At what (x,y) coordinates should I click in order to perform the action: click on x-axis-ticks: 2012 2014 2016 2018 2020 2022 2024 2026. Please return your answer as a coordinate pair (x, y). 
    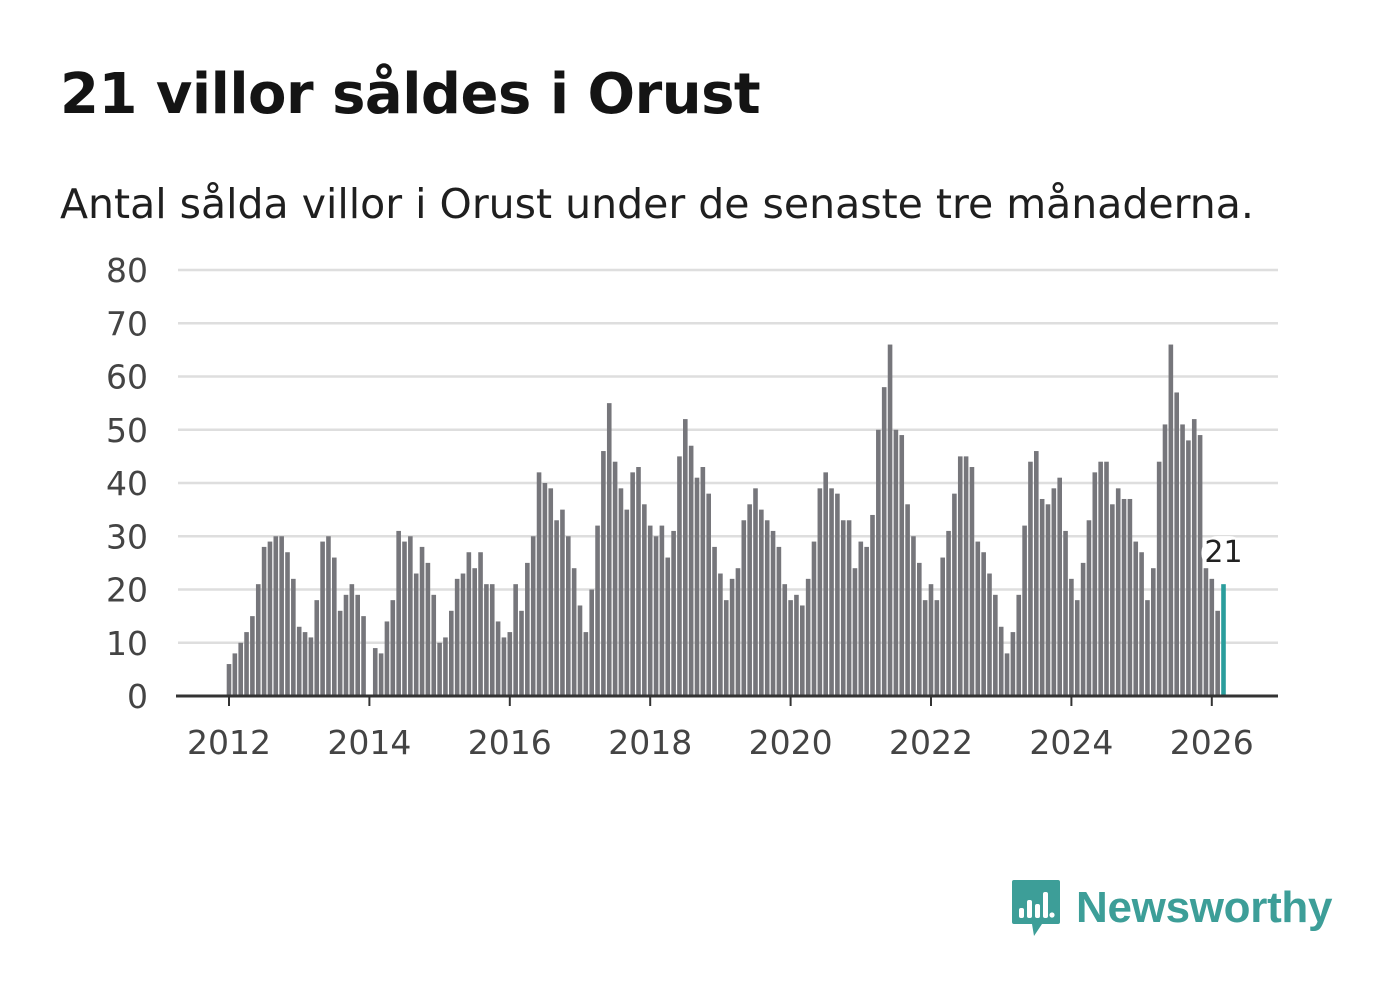
    Looking at the image, I should click on (720, 729).